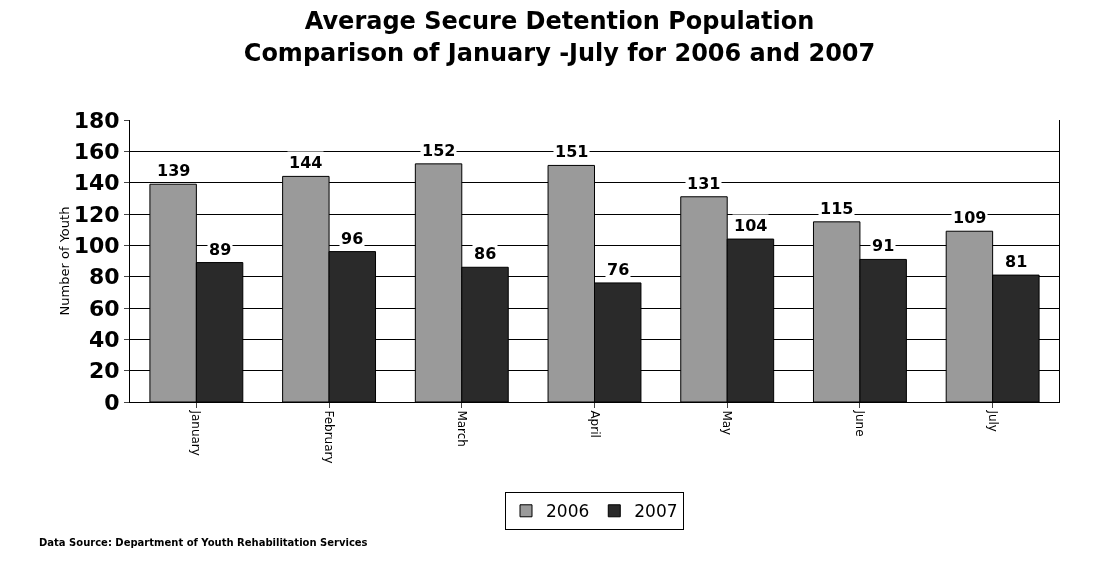 This screenshot has width=1119, height=587. Describe the element at coordinates (751, 225) in the screenshot. I see `data-label: 104` at that location.